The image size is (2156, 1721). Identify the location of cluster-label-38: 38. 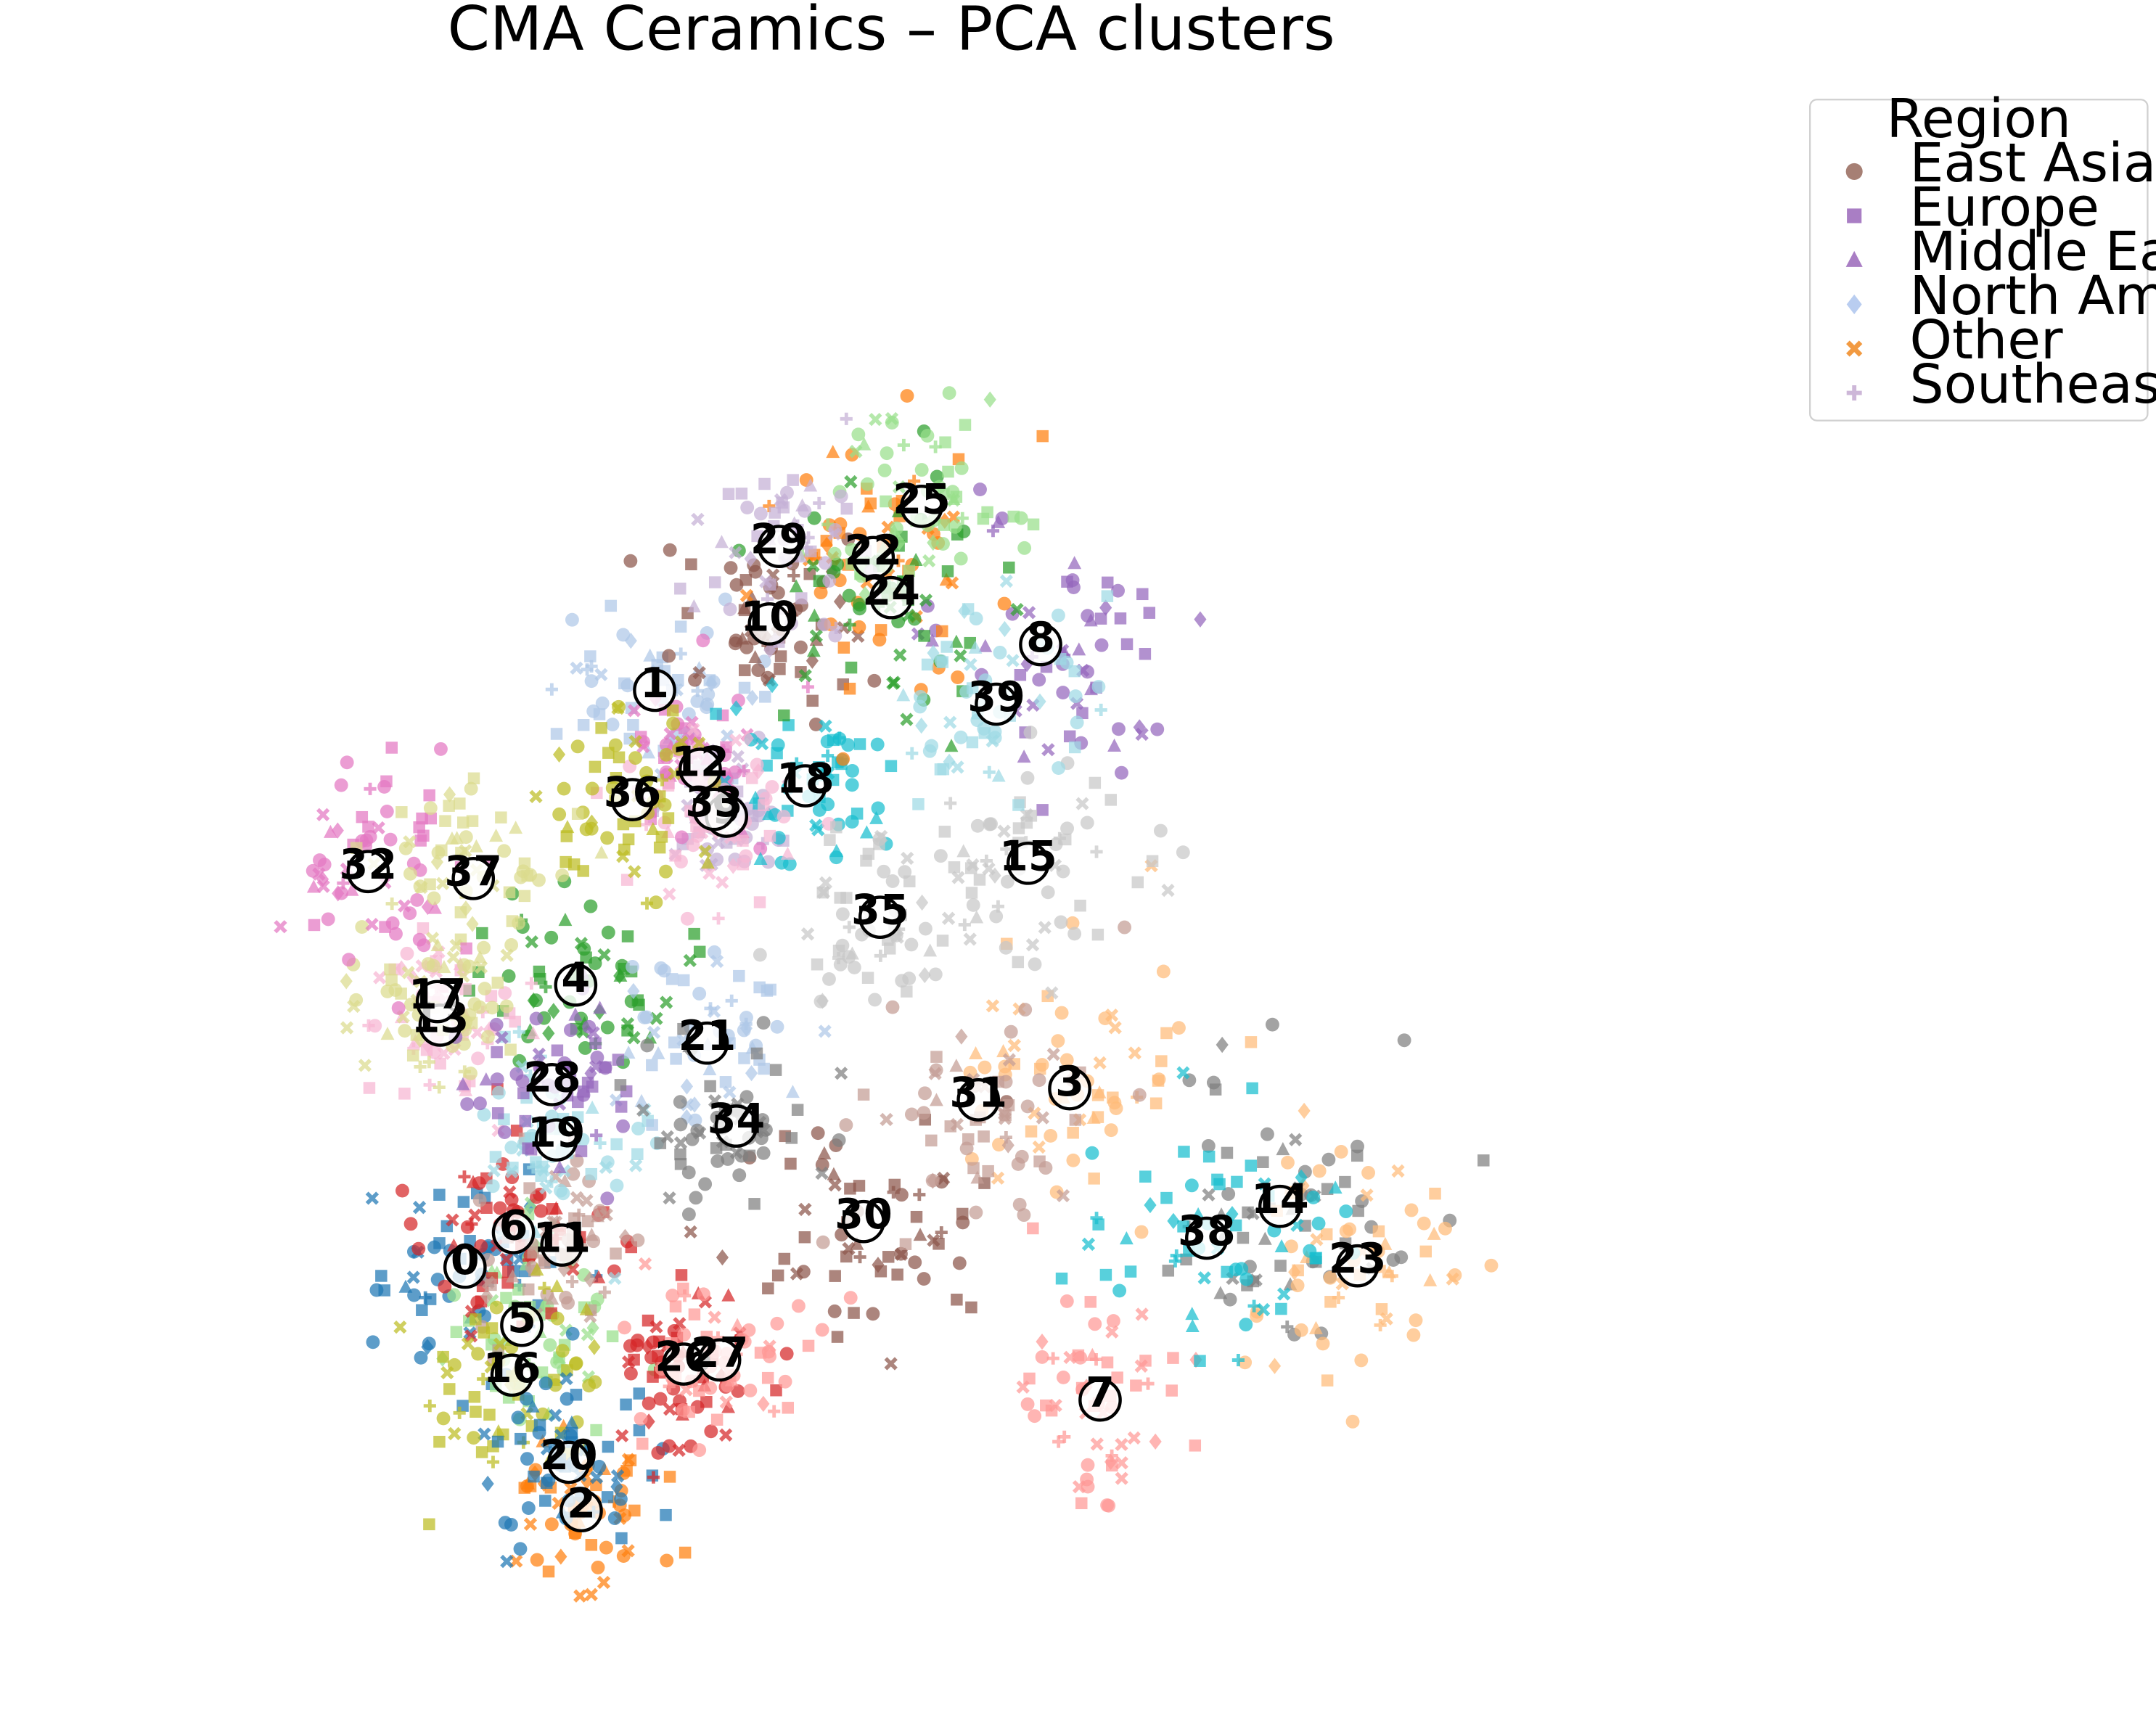
(1207, 1233).